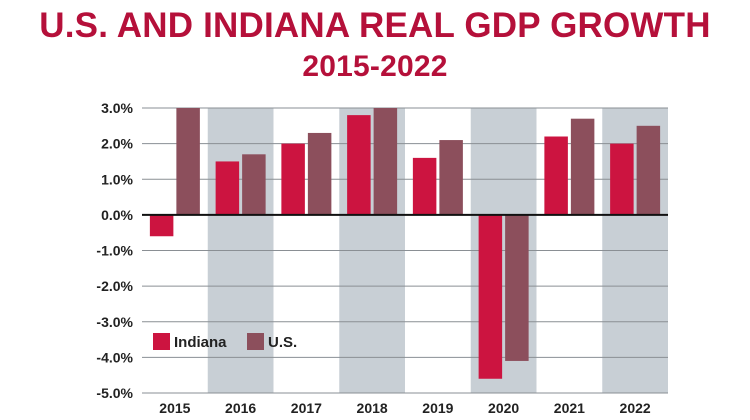  What do you see at coordinates (372, 408) in the screenshot?
I see `x-tick-label: 2018` at bounding box center [372, 408].